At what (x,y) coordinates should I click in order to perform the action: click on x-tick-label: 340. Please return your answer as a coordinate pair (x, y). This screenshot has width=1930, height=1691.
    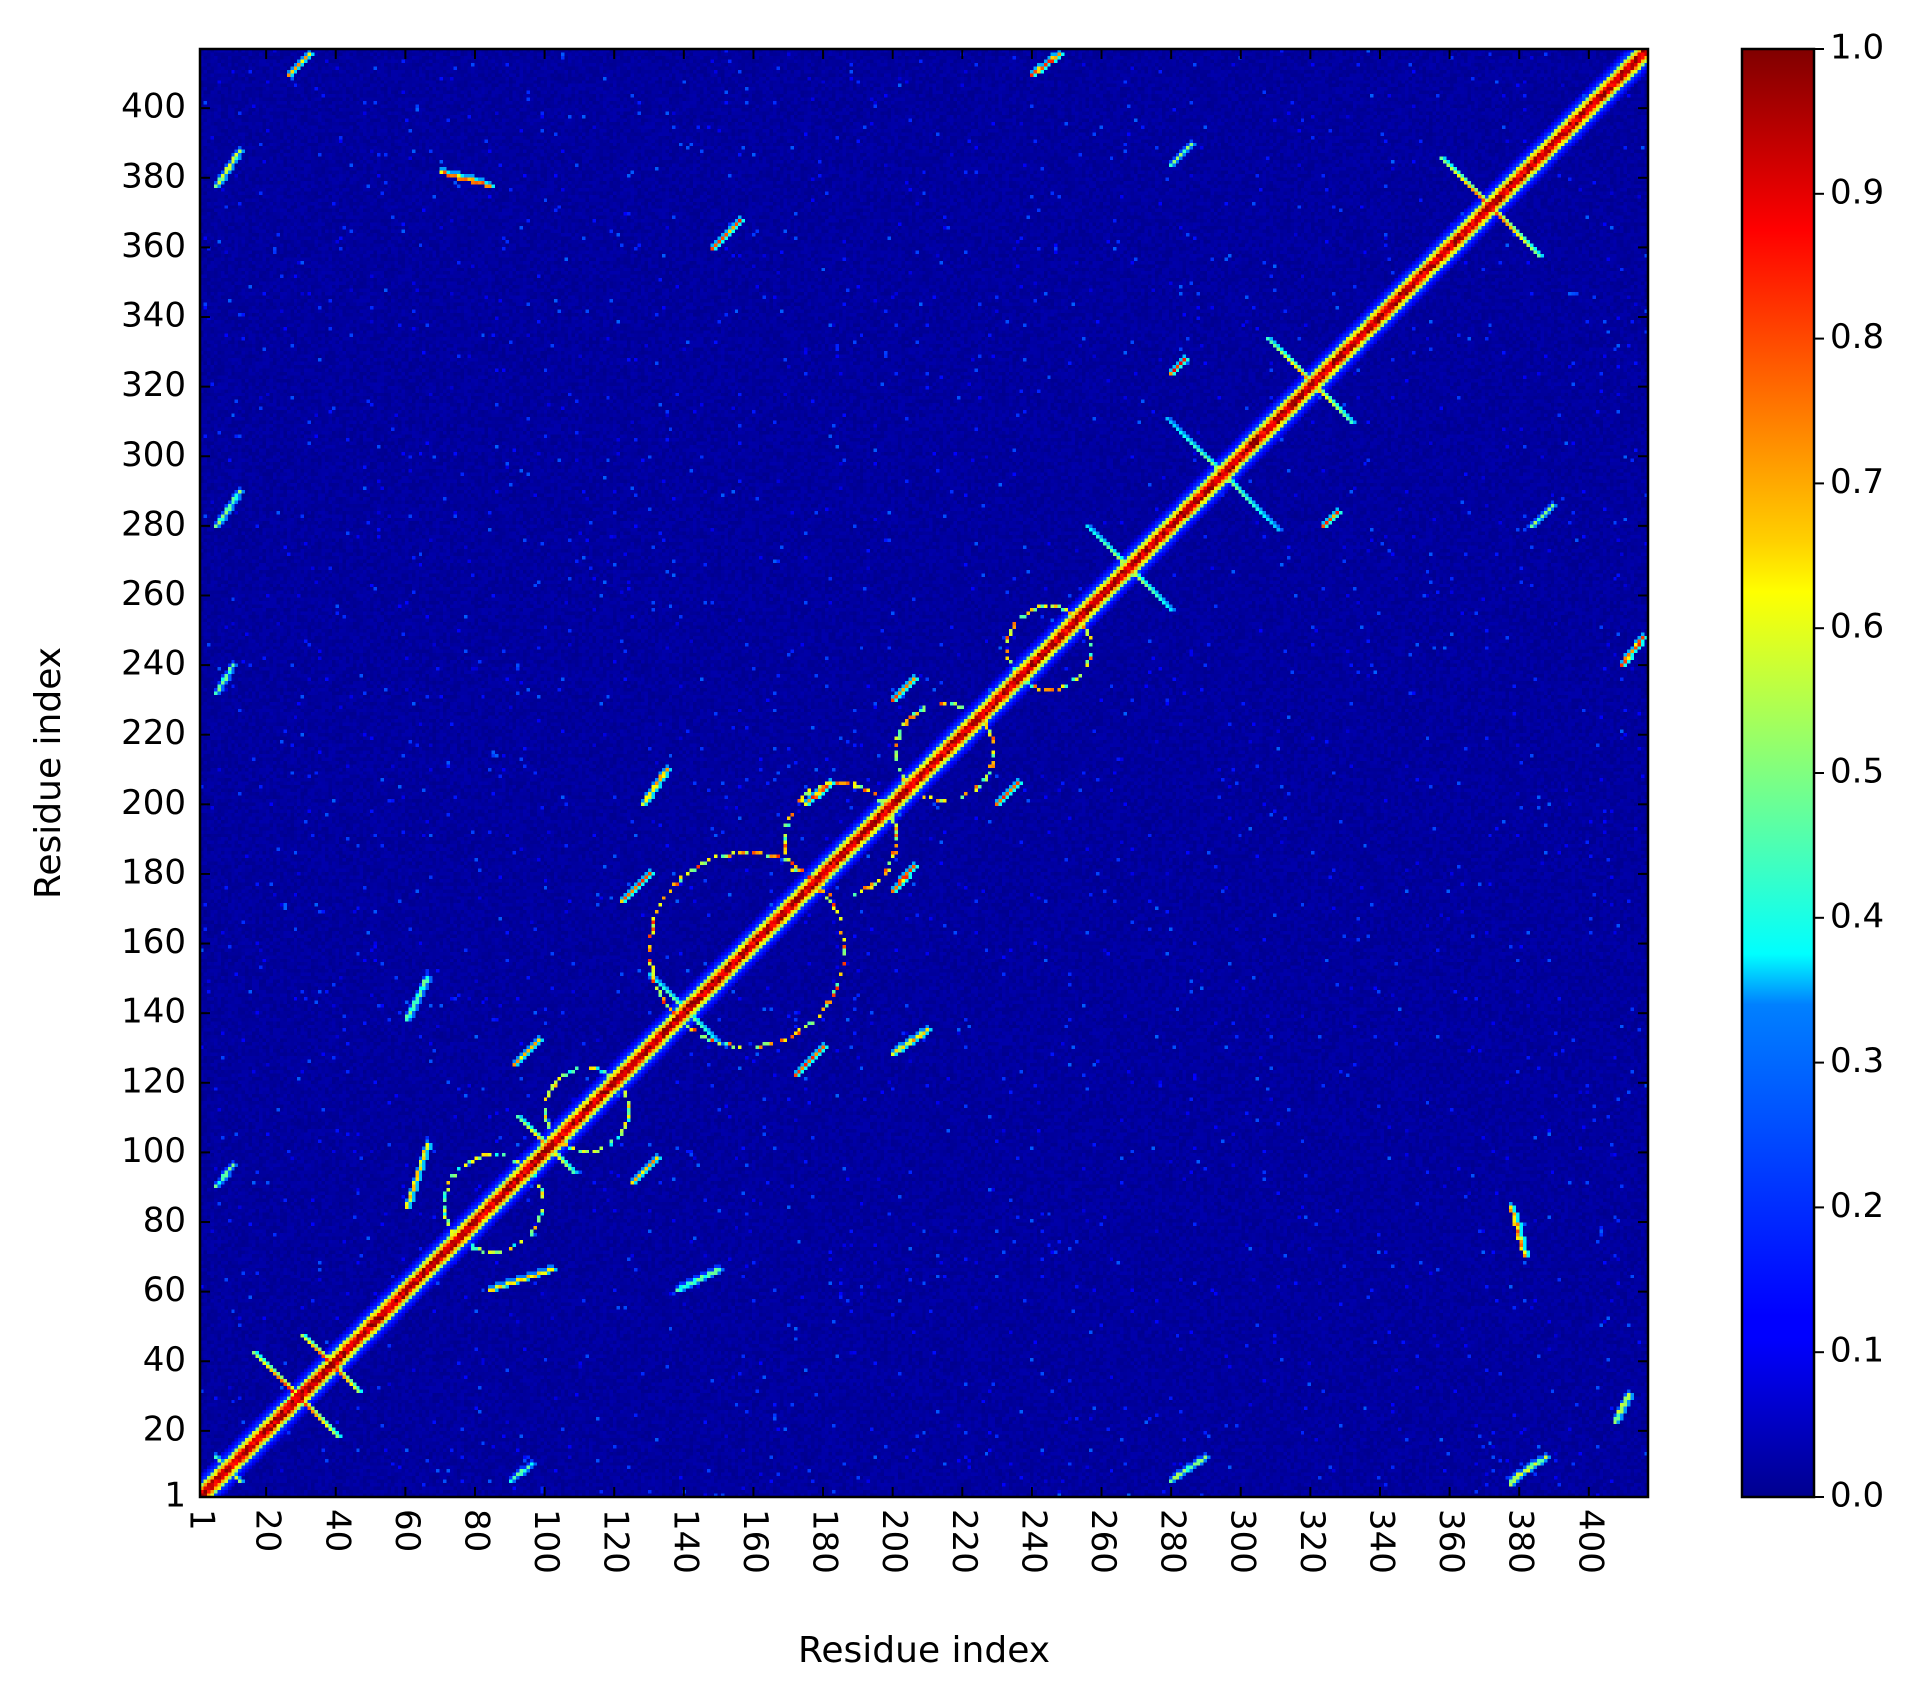
    Looking at the image, I should click on (1381, 1541).